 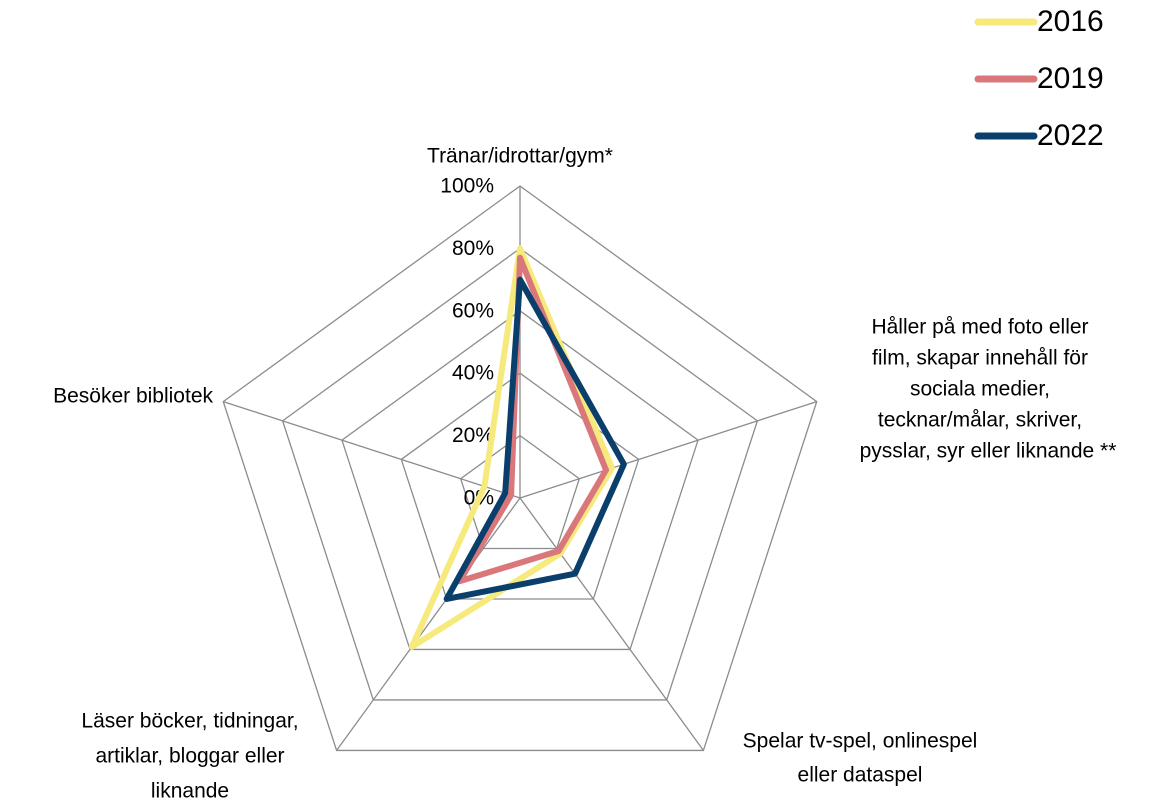 I want to click on y-tick-label: 100%, so click(x=467, y=186).